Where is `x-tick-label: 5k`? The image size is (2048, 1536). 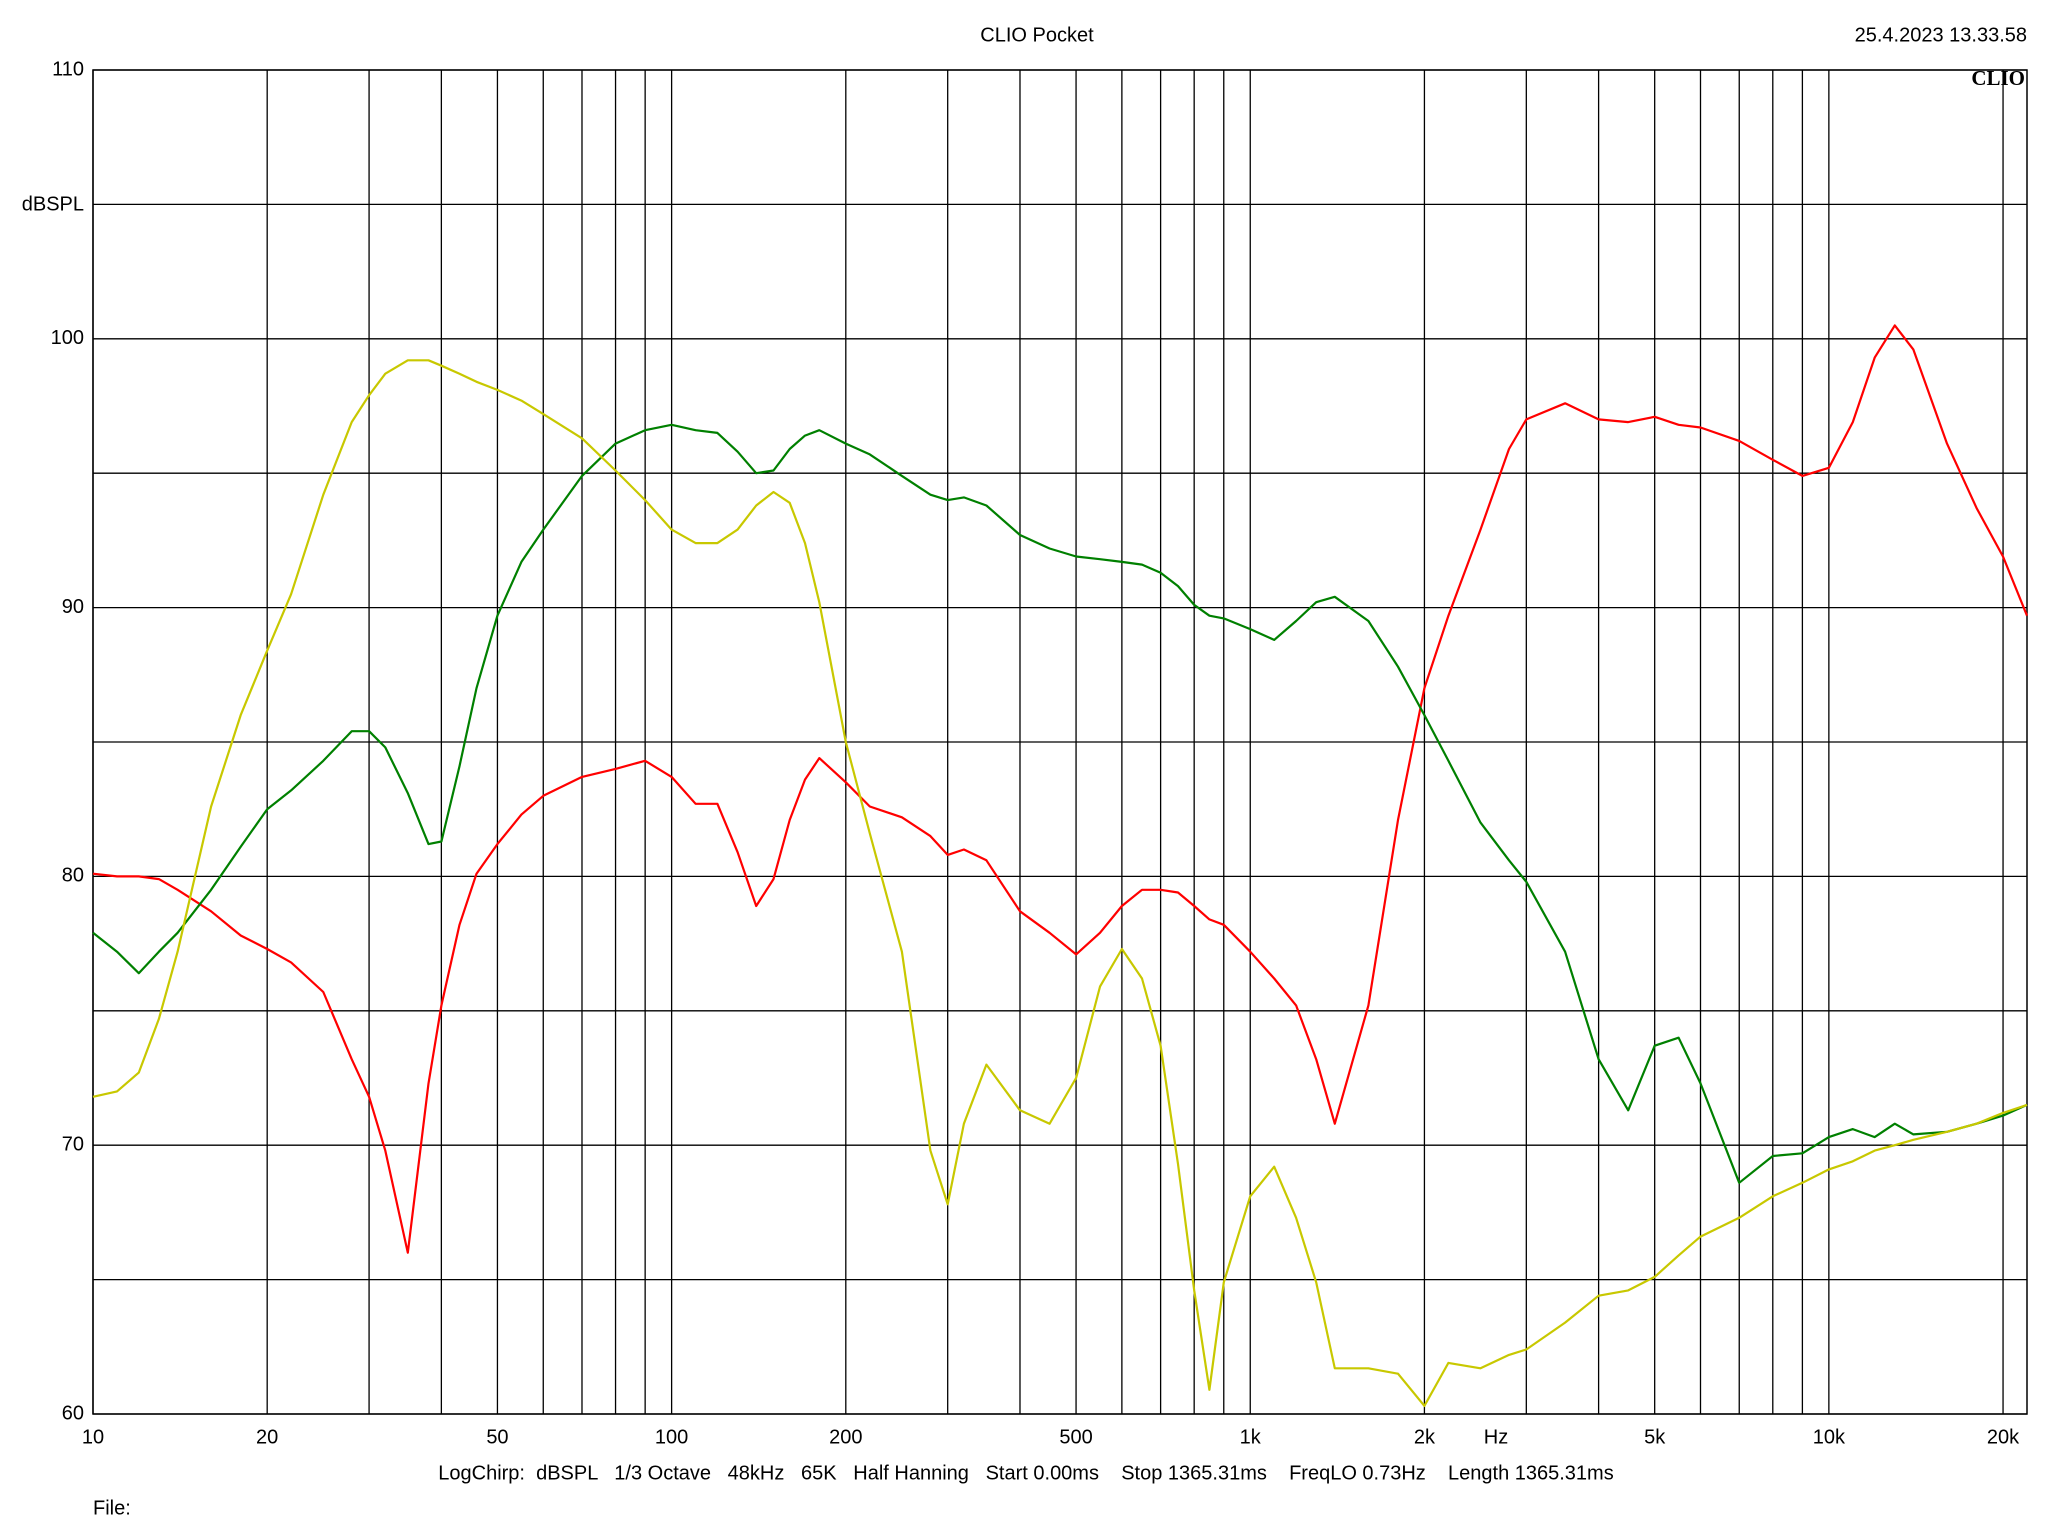
x-tick-label: 5k is located at coordinates (1655, 1437).